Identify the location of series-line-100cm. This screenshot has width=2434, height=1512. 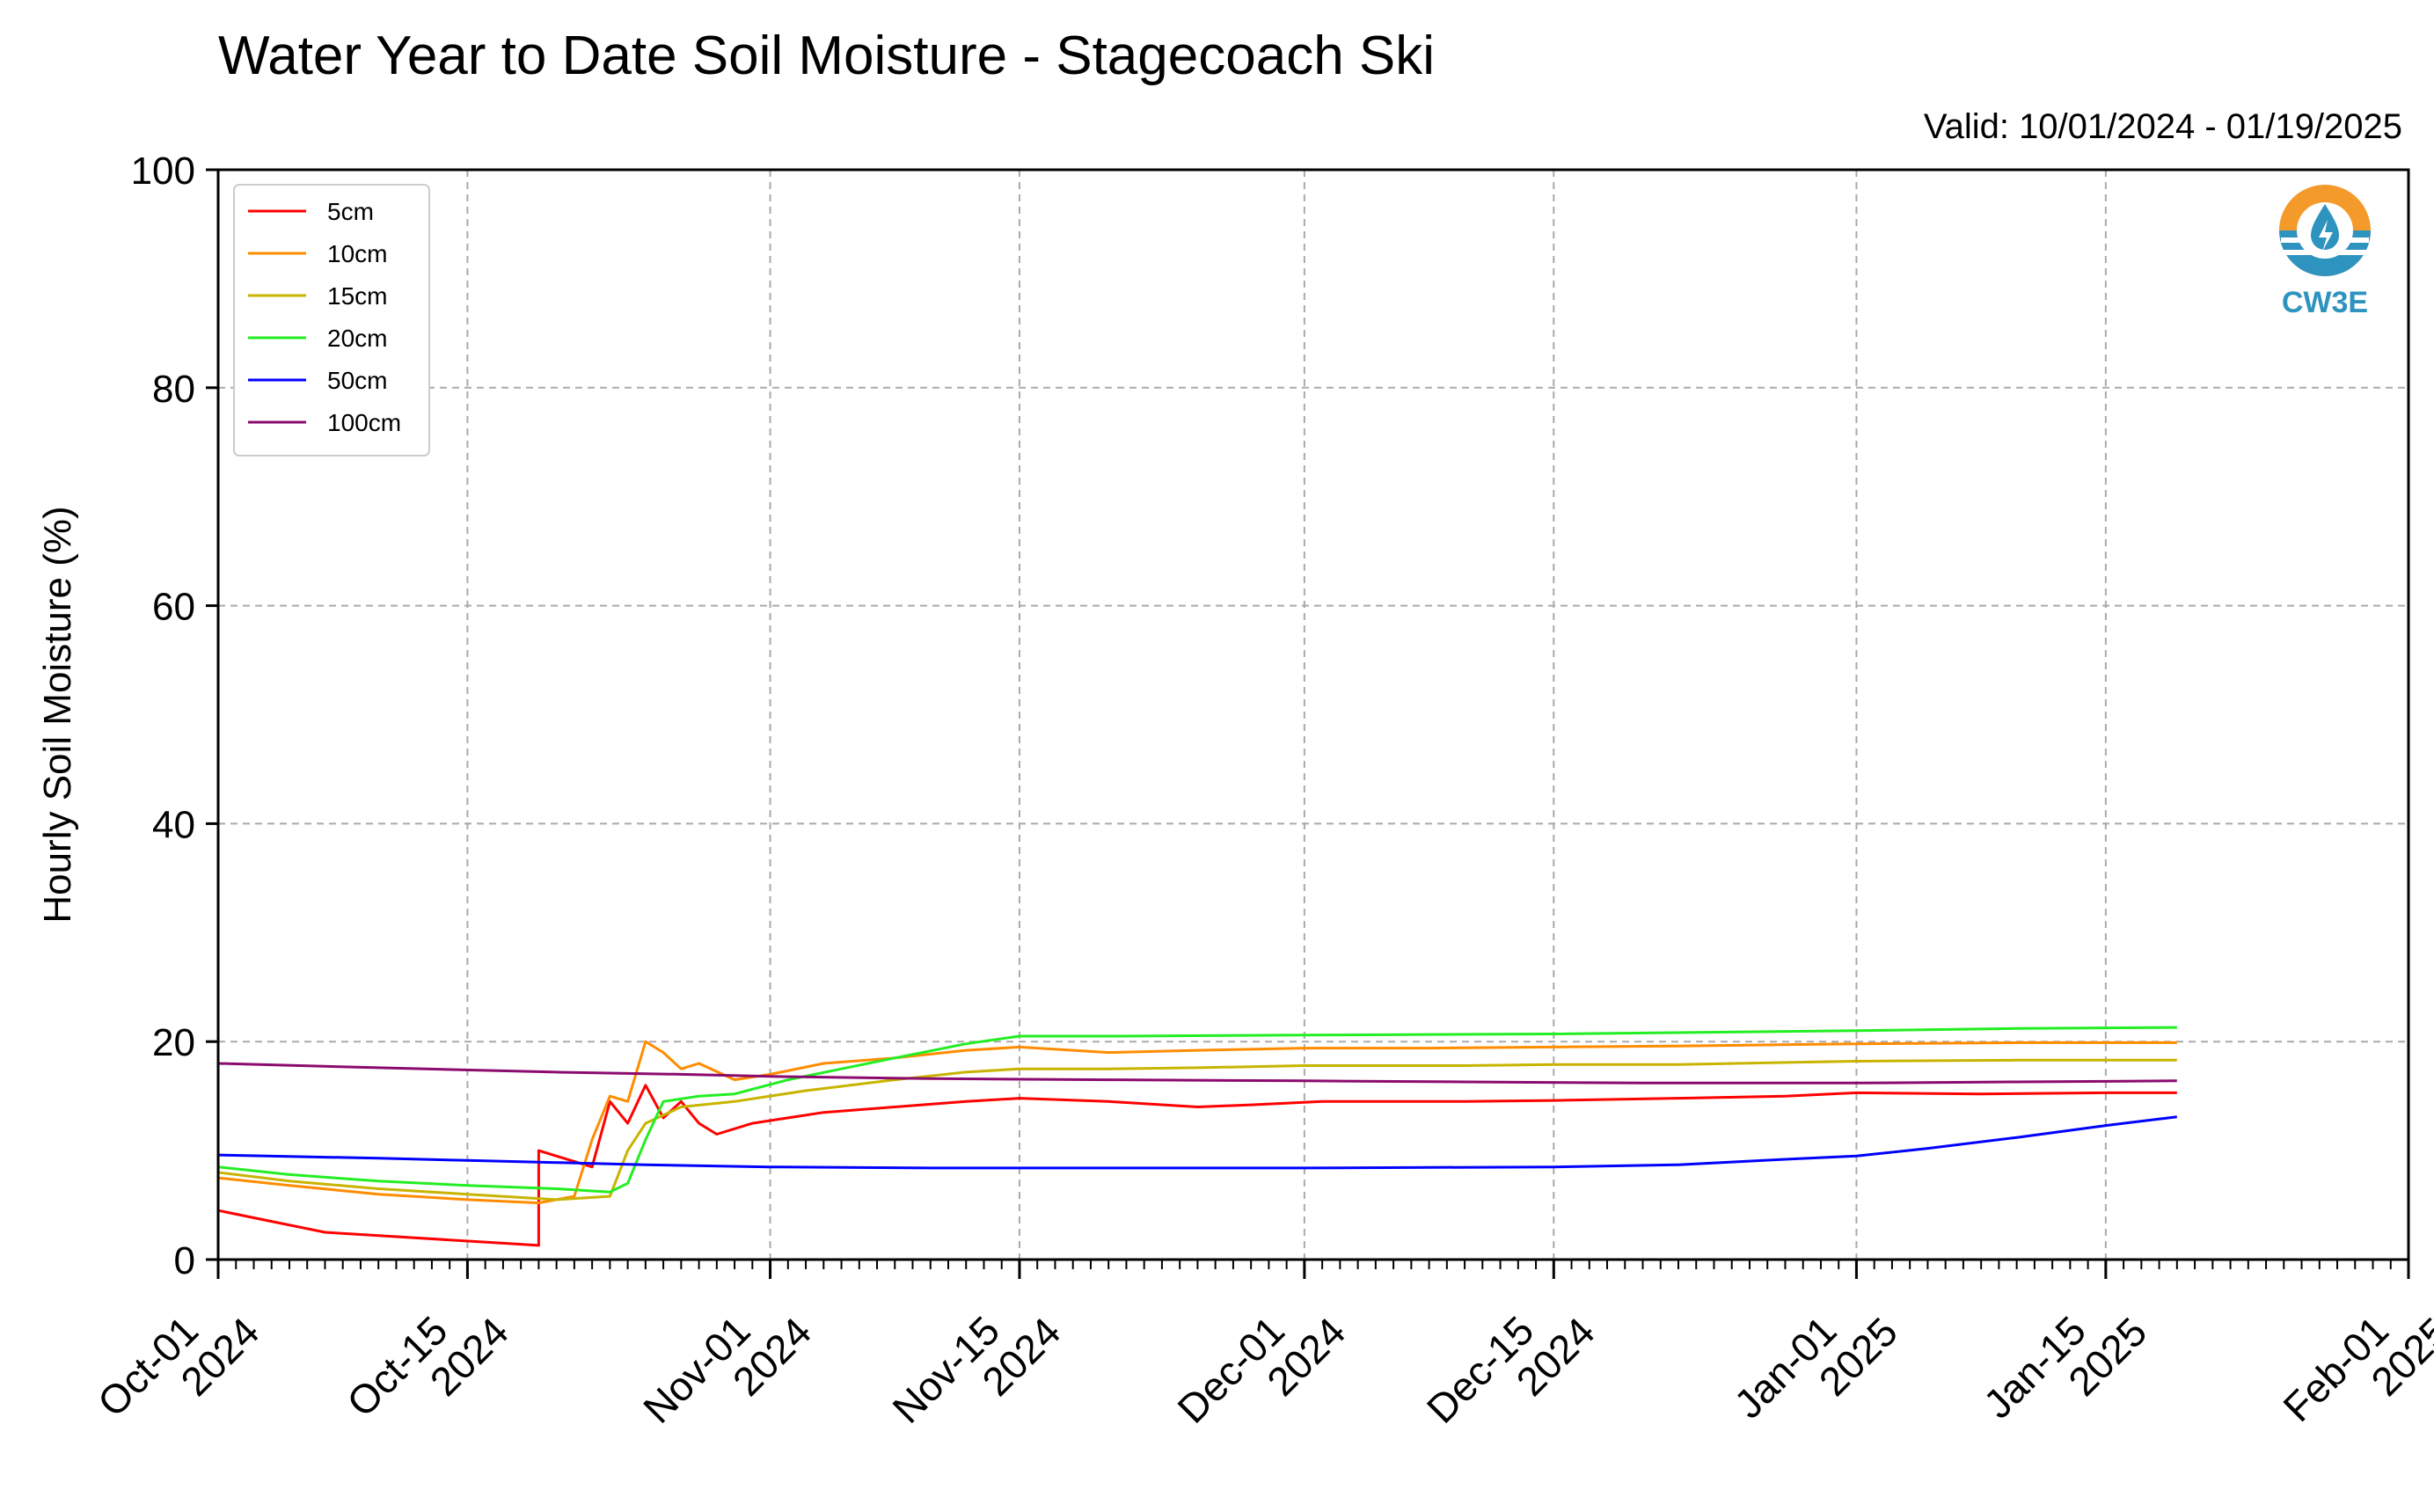
(1197, 1073).